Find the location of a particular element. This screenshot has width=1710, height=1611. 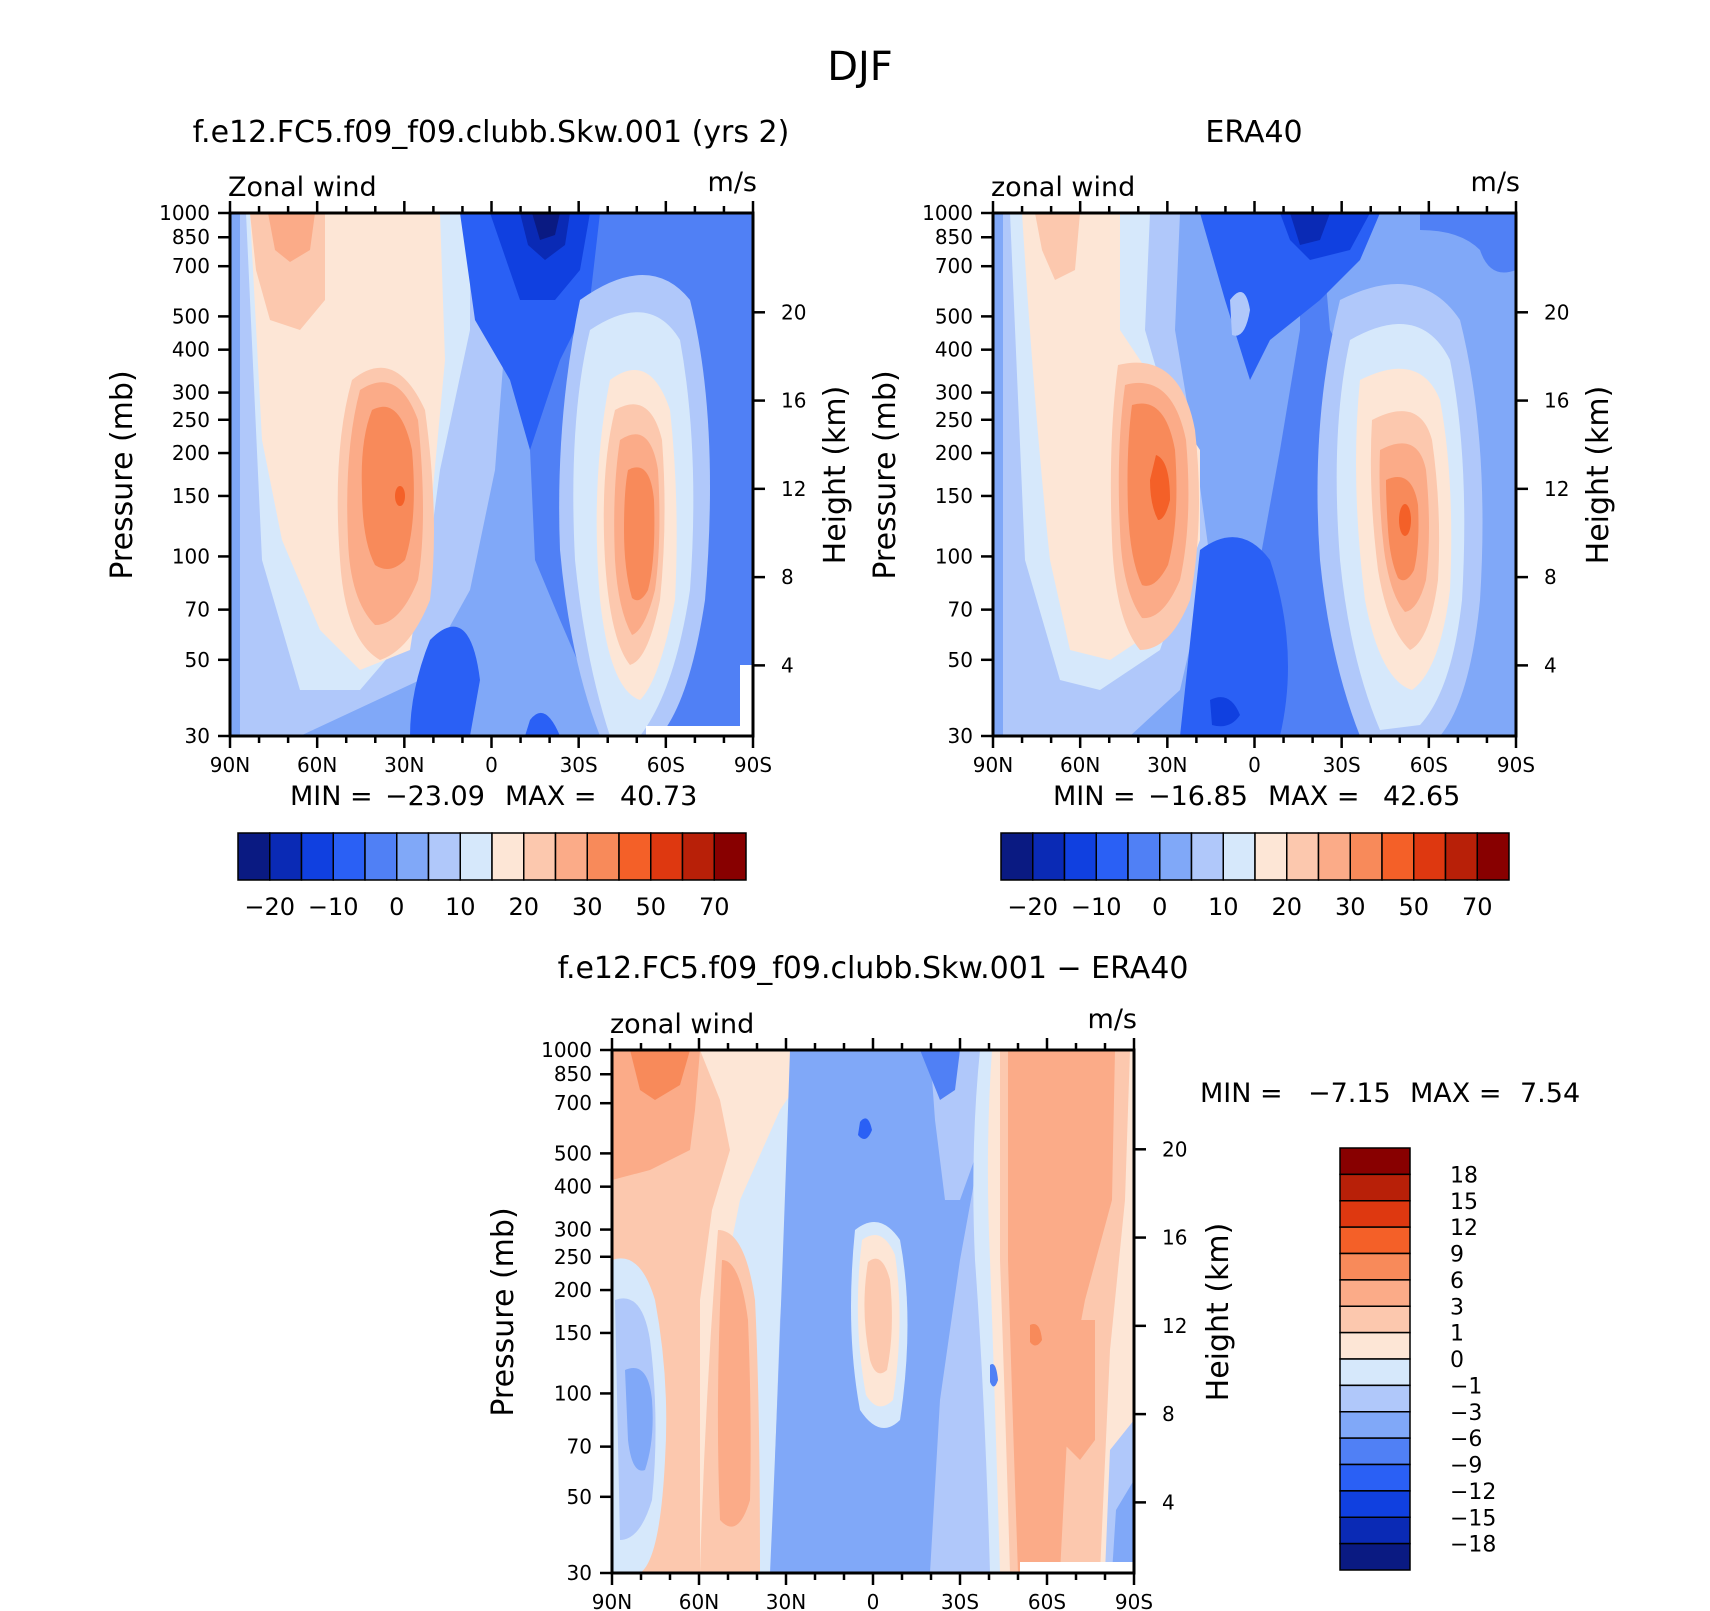

max-value: 42.65 is located at coordinates (1421, 796).